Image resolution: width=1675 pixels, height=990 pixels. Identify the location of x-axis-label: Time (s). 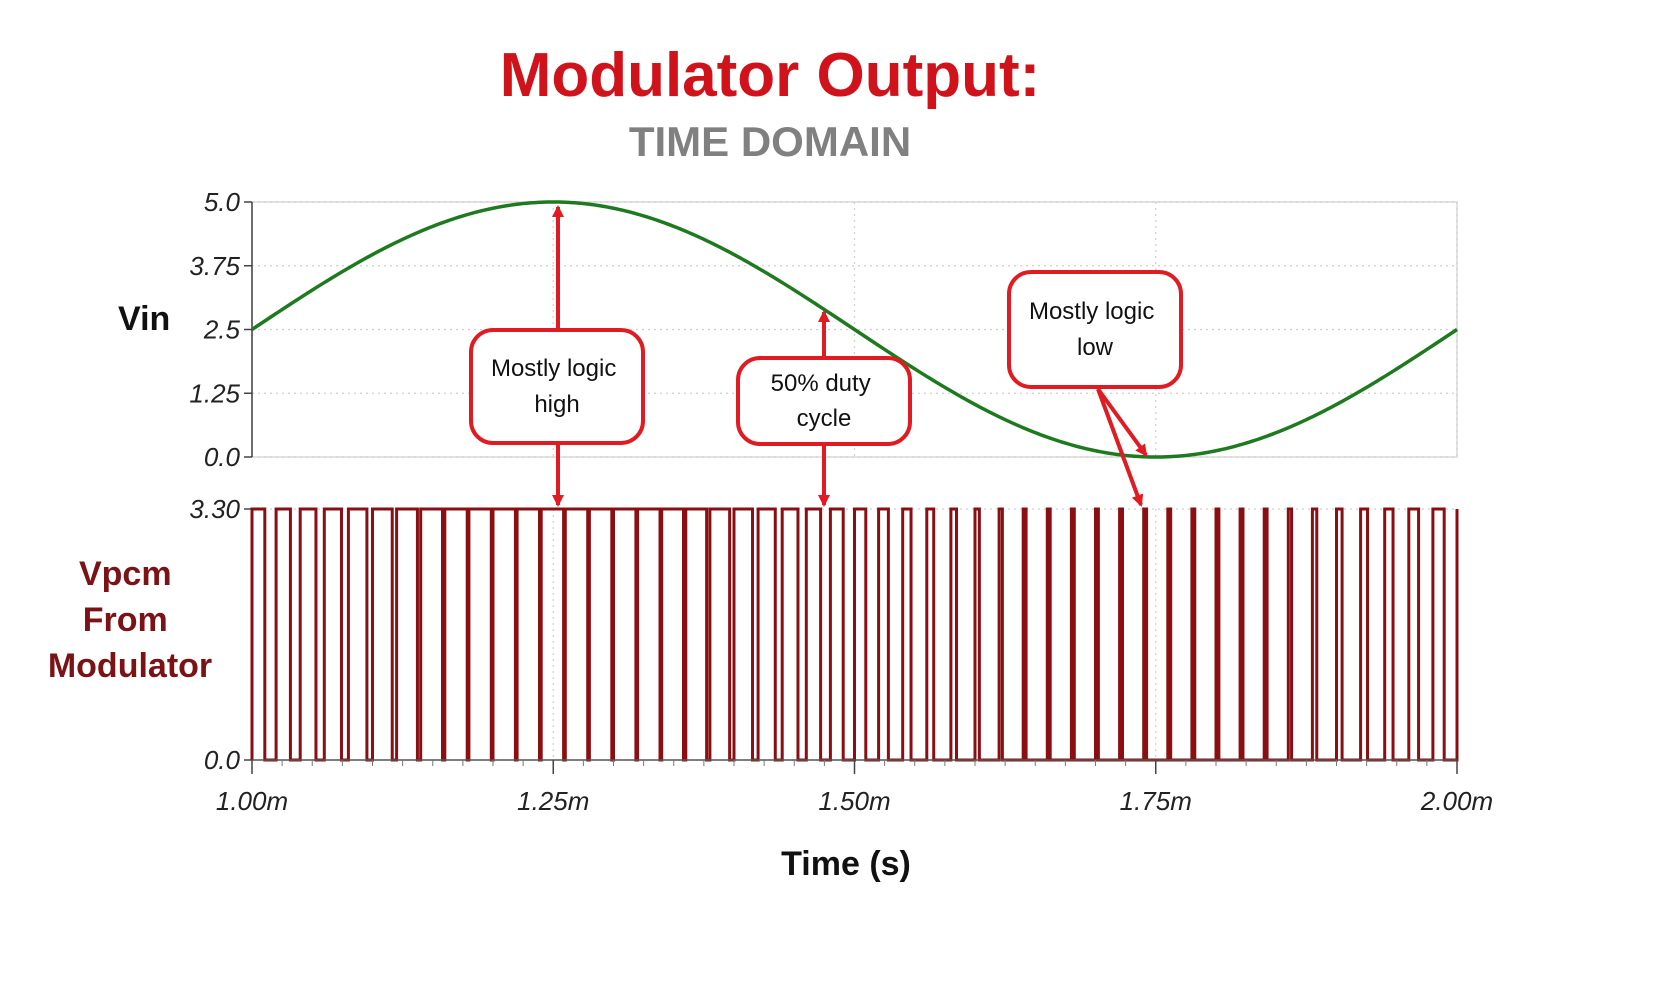
(846, 864).